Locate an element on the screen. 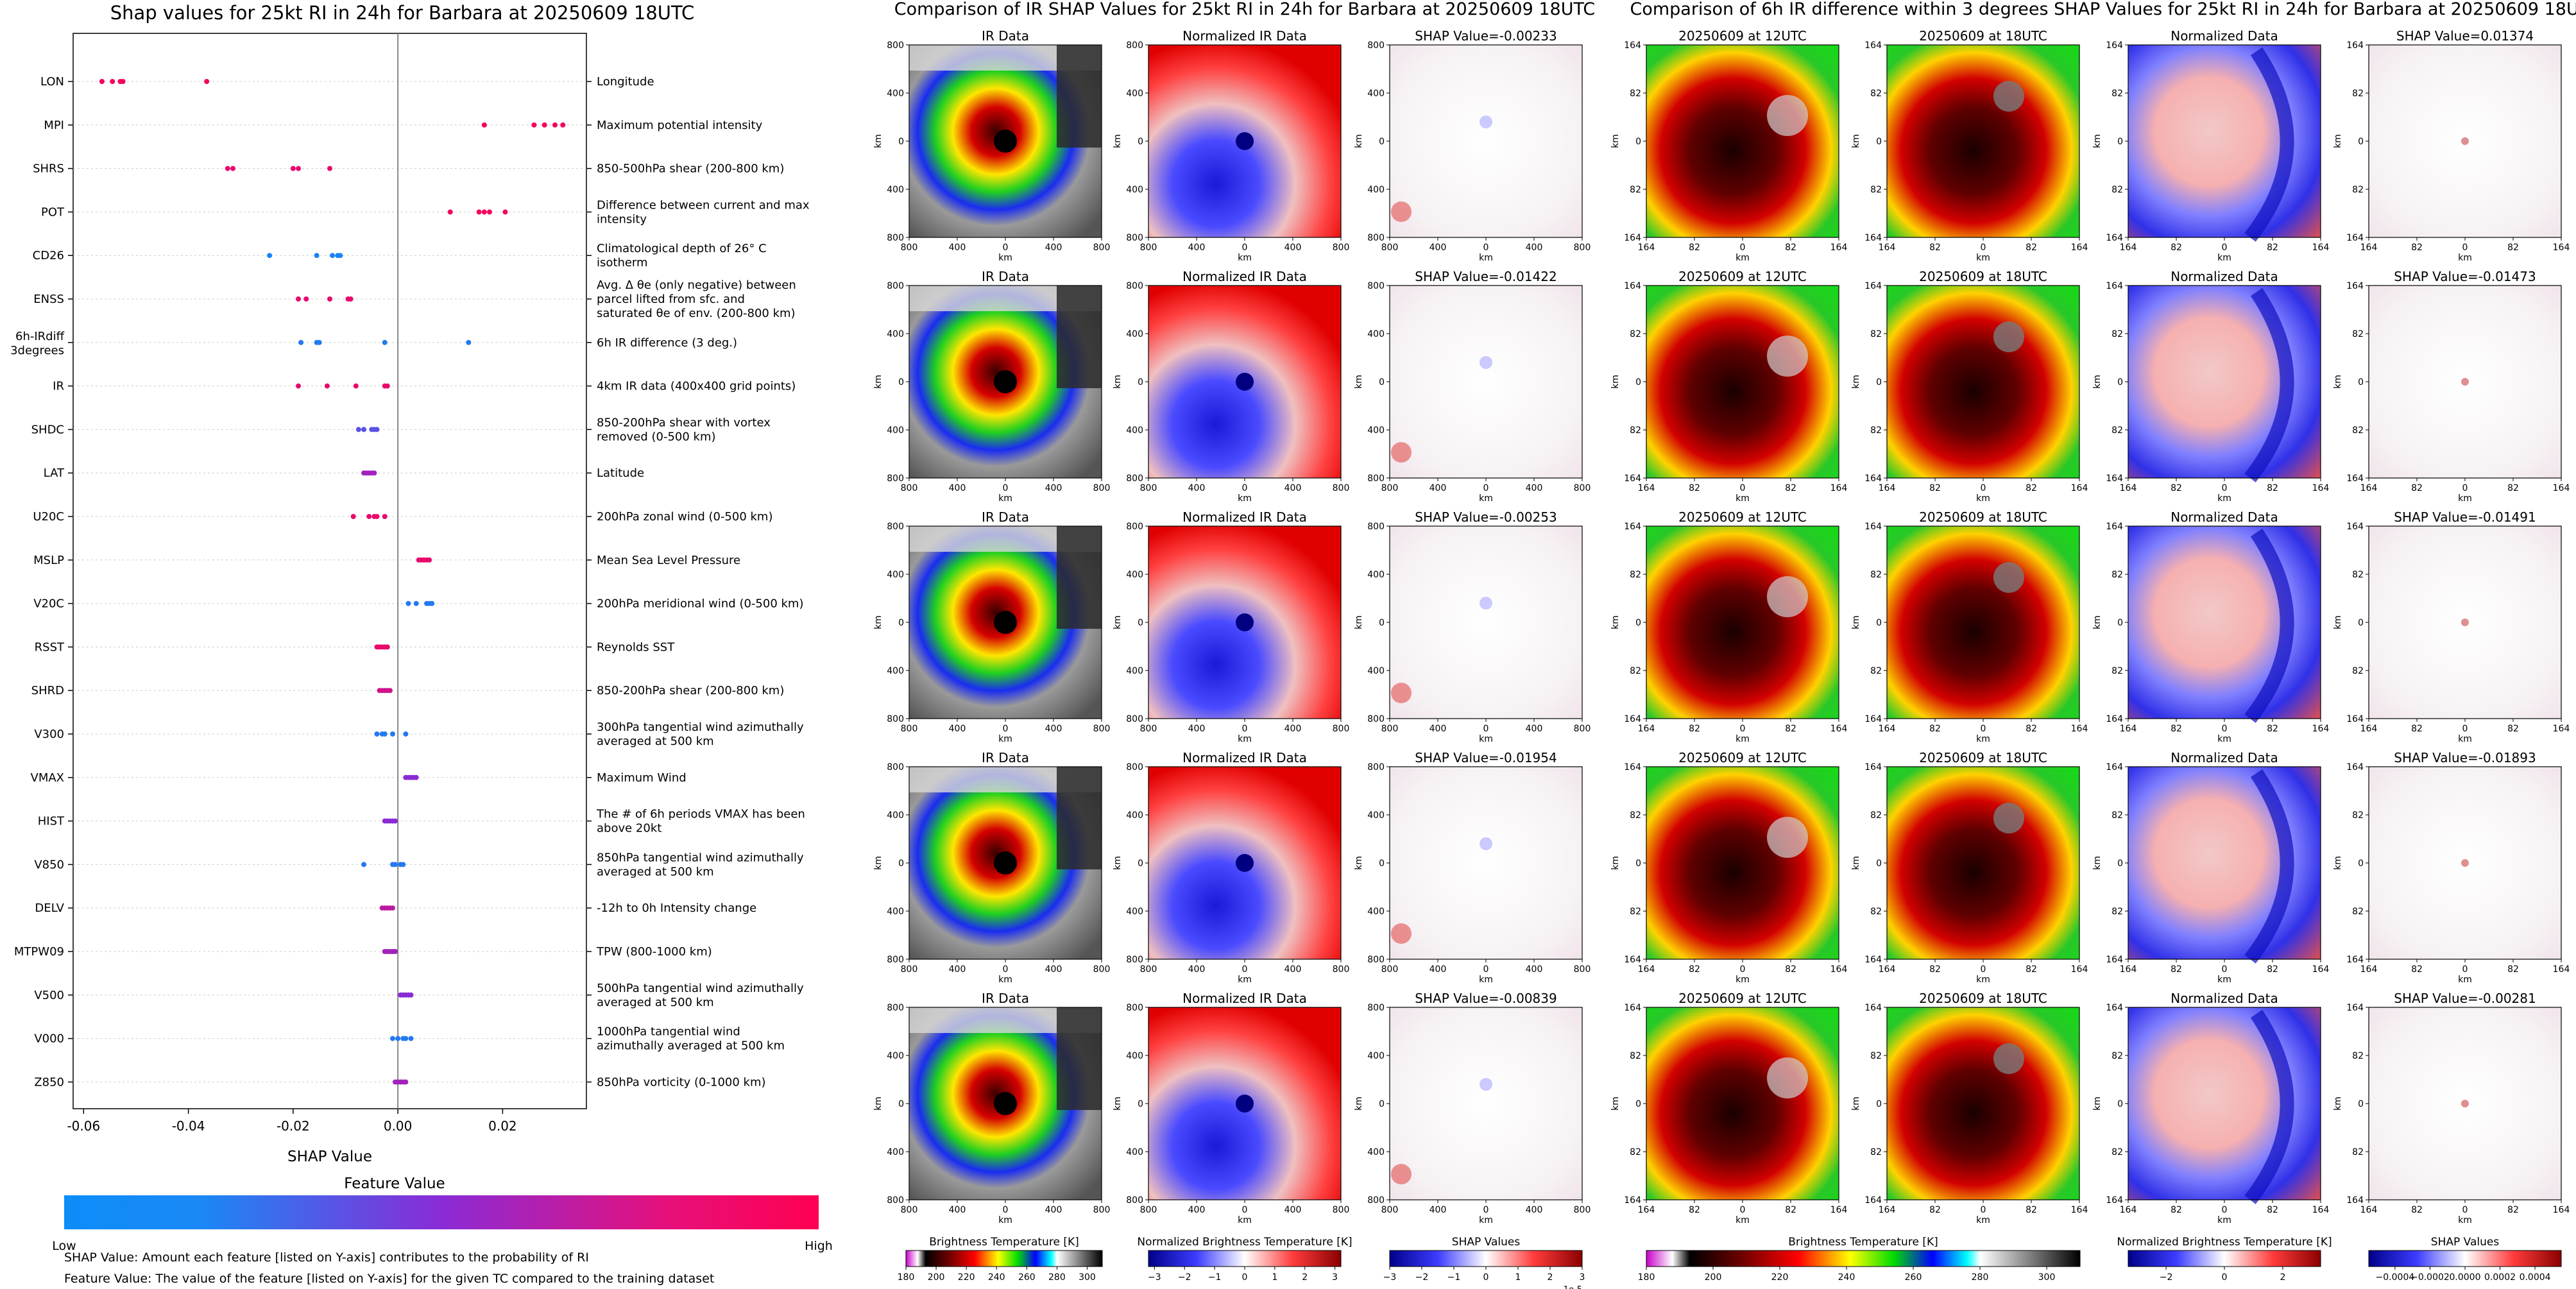 The image size is (2576, 1289). y-tick-label: 400 is located at coordinates (1134, 431).